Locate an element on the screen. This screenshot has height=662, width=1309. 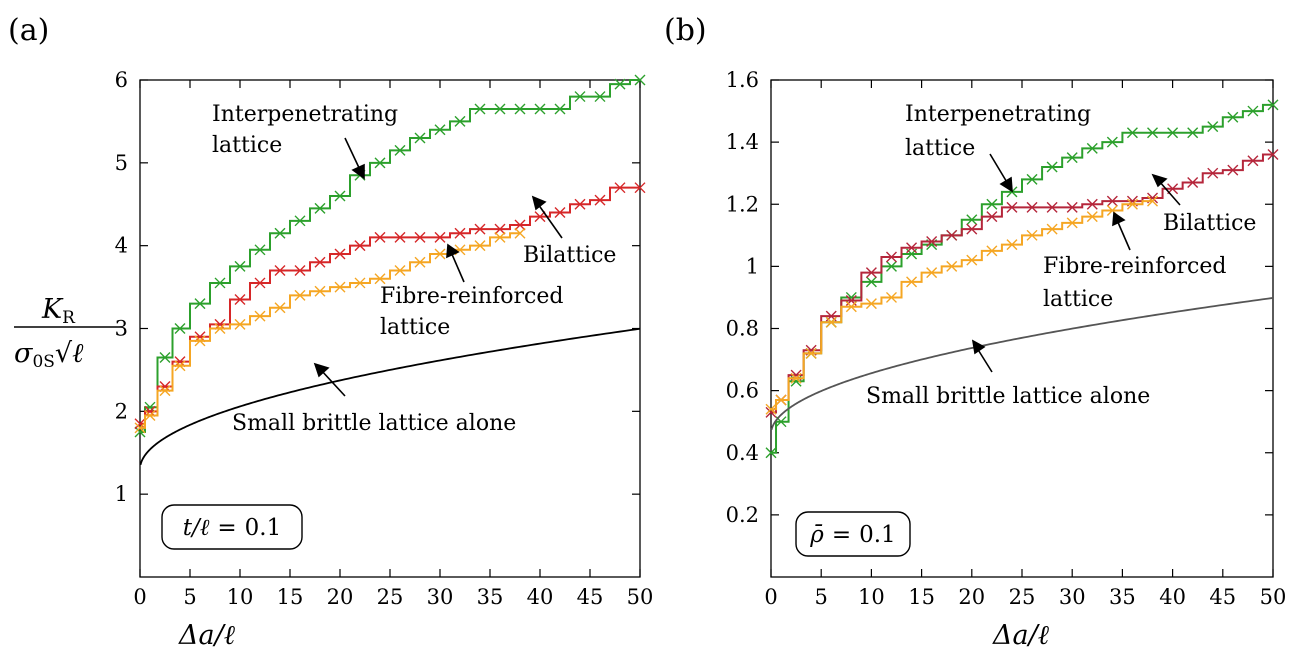
x-tick-label: 20 is located at coordinates (340, 597).